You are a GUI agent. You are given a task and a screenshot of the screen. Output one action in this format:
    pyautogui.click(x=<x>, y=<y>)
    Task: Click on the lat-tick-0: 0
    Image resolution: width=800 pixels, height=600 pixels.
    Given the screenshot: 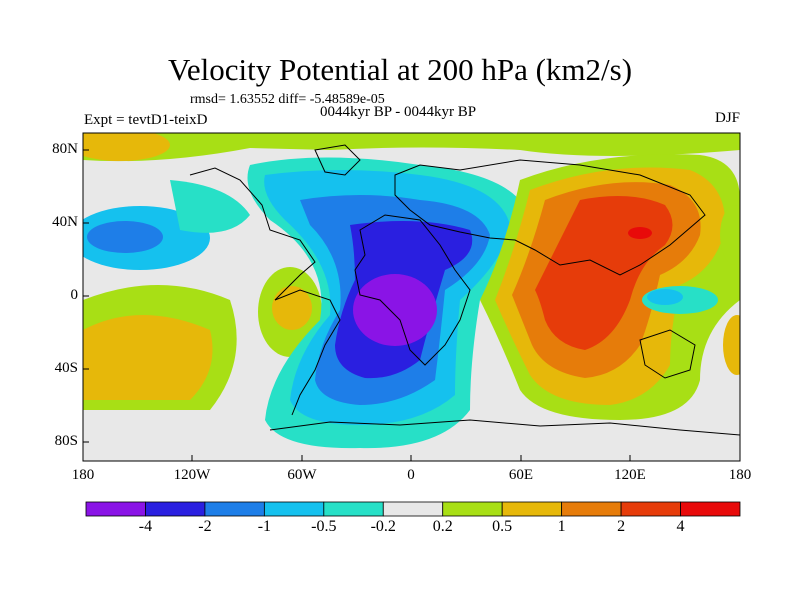 What is the action you would take?
    pyautogui.click(x=74, y=295)
    